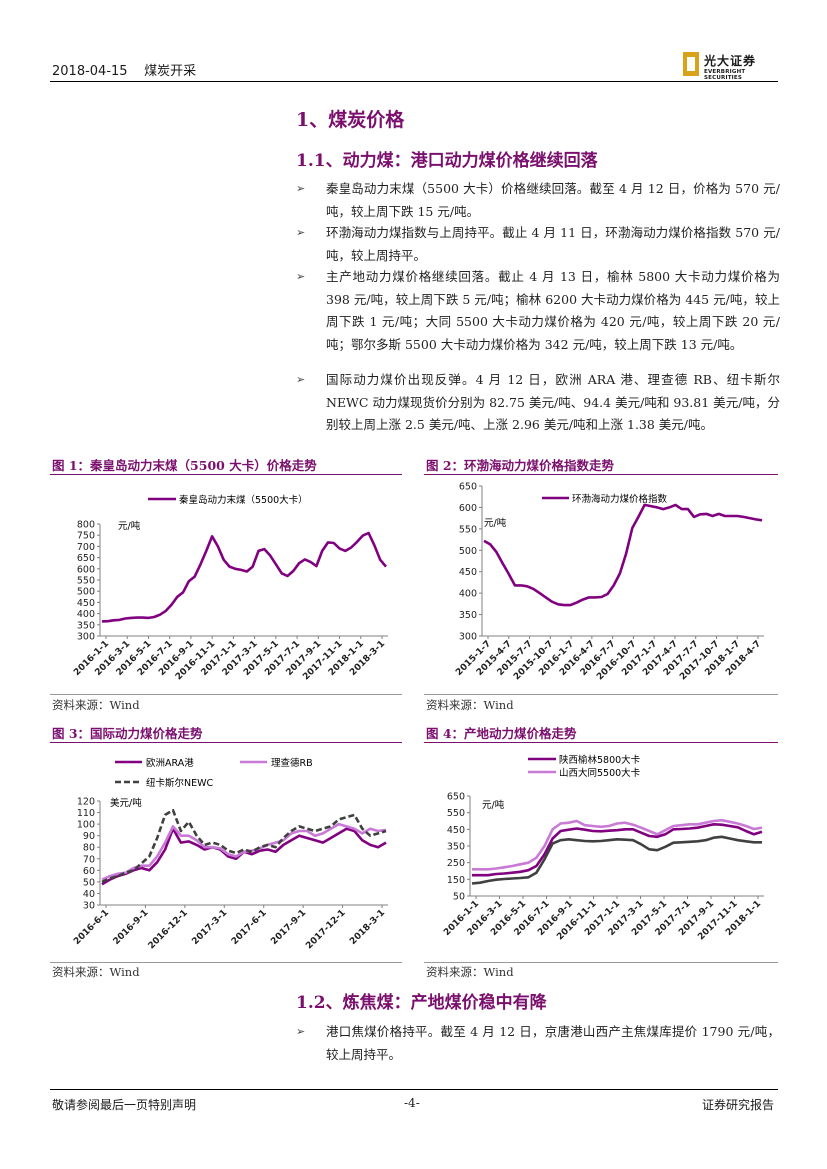 This screenshot has width=827, height=1169. Describe the element at coordinates (180, 783) in the screenshot. I see `legend-label: 纽卡斯尔NEWC` at that location.